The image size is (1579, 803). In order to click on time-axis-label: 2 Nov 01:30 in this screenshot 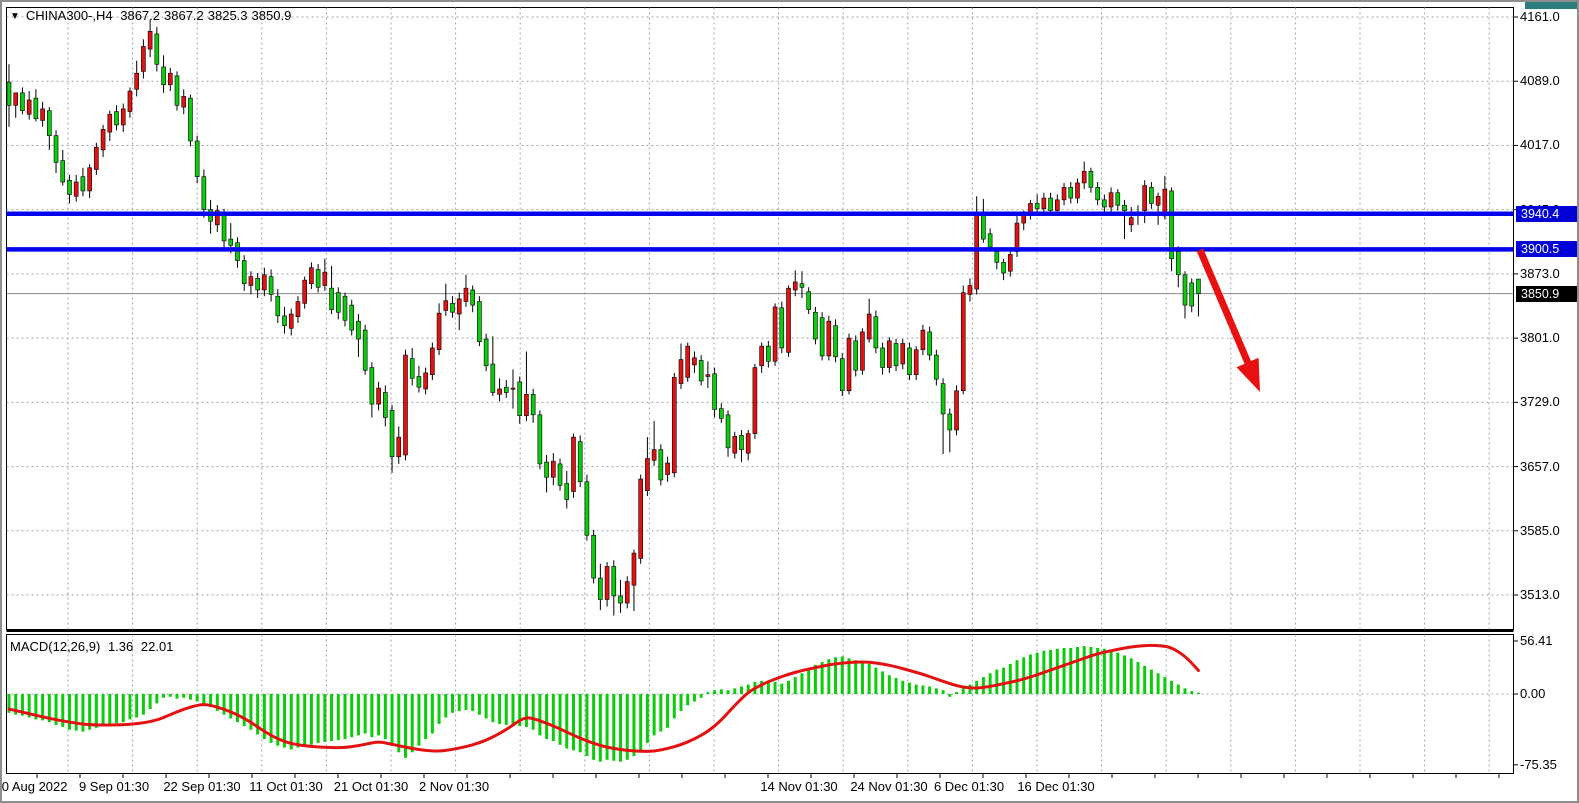, I will do `click(454, 786)`.